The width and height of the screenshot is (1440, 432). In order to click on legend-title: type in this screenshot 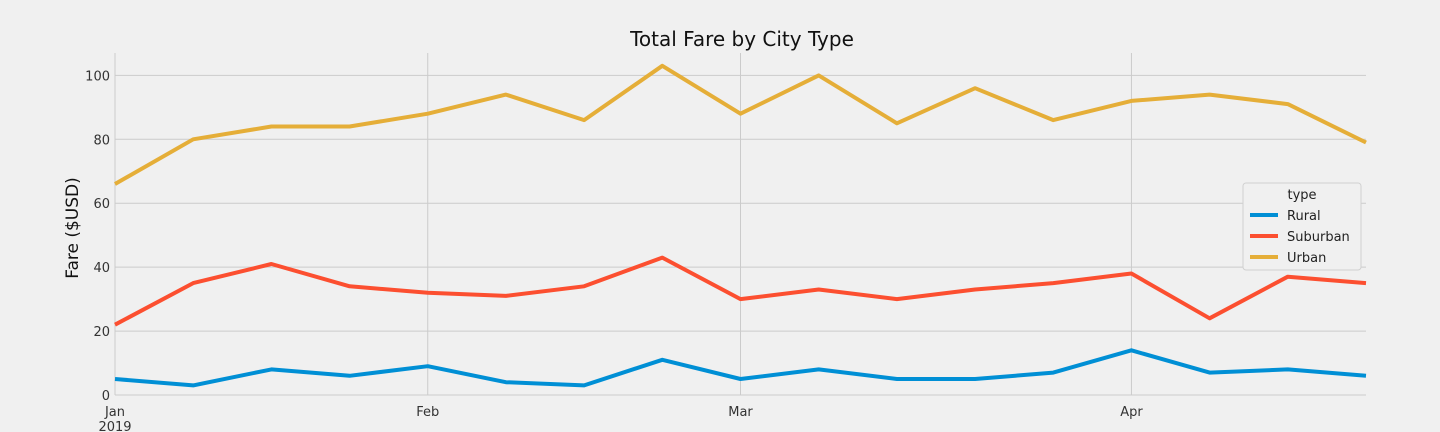, I will do `click(1301, 195)`.